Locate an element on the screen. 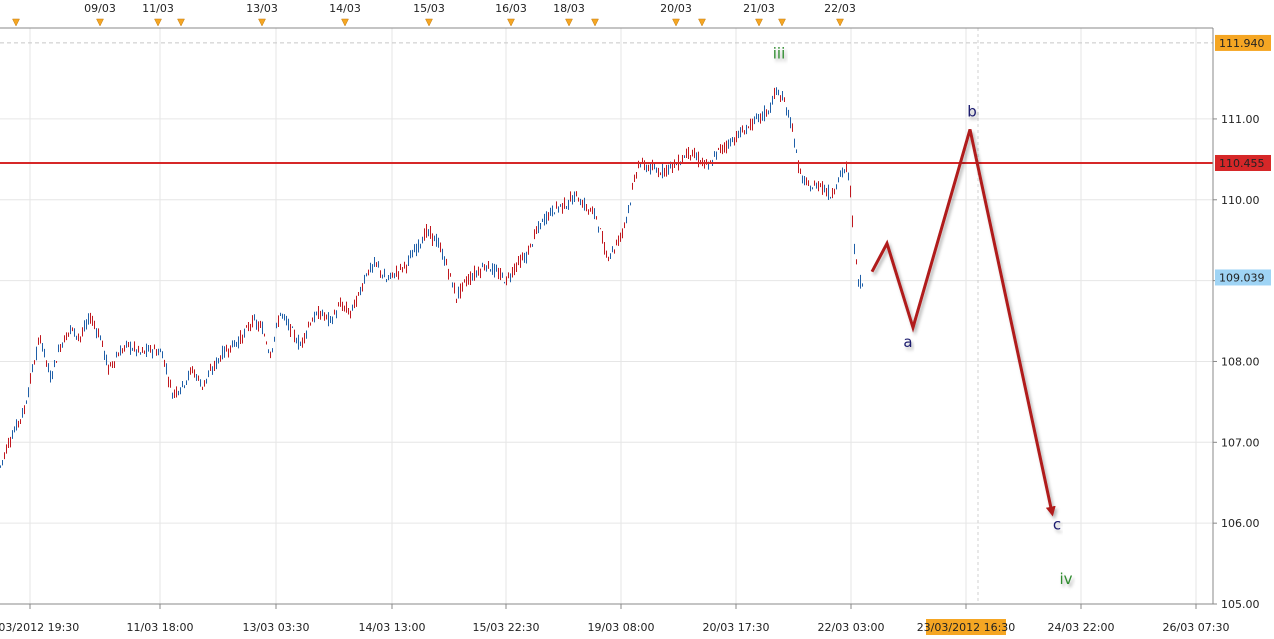  top-date-label: 18/03 is located at coordinates (569, 8).